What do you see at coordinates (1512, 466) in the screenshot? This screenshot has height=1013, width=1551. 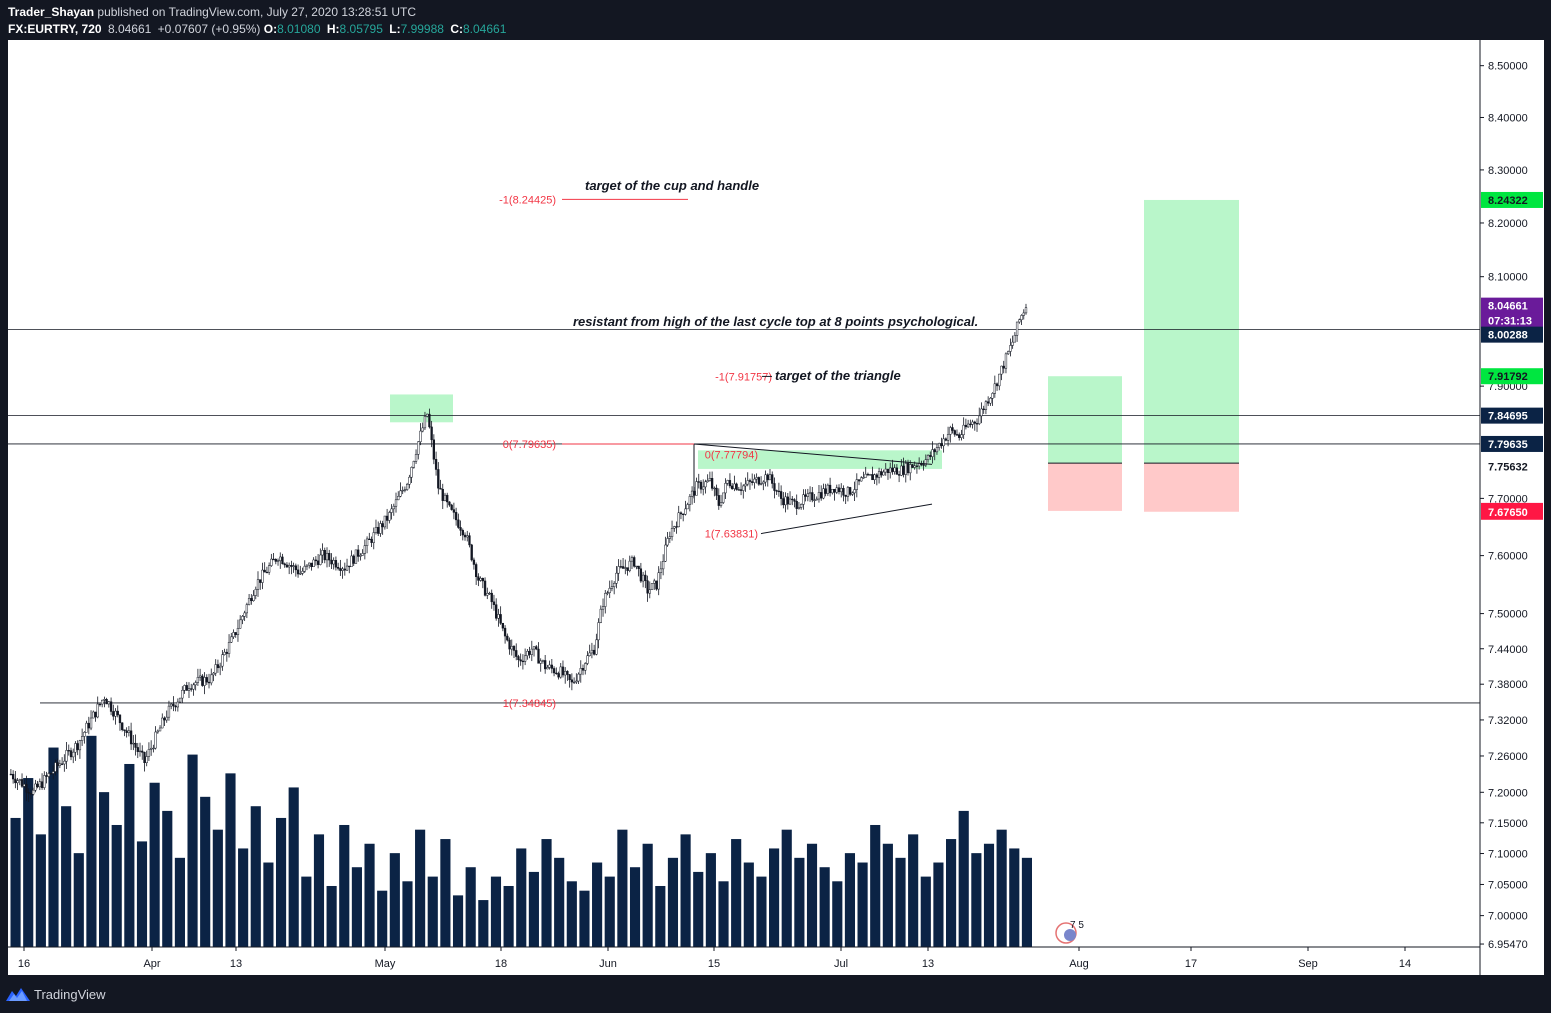 I see `price-tag: 7.75632` at bounding box center [1512, 466].